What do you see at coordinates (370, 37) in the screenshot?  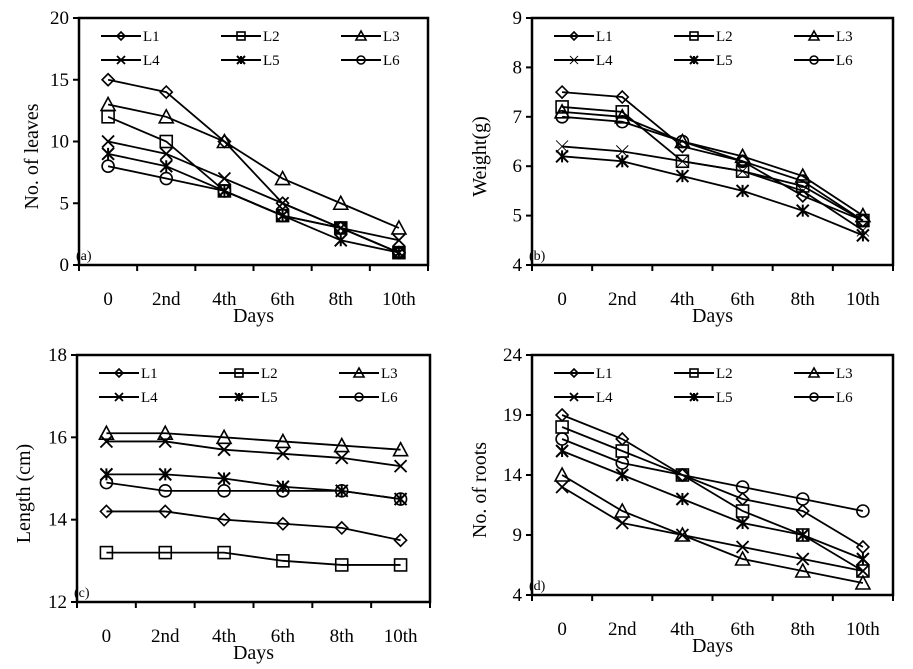 I see `legend-item-l3: L3` at bounding box center [370, 37].